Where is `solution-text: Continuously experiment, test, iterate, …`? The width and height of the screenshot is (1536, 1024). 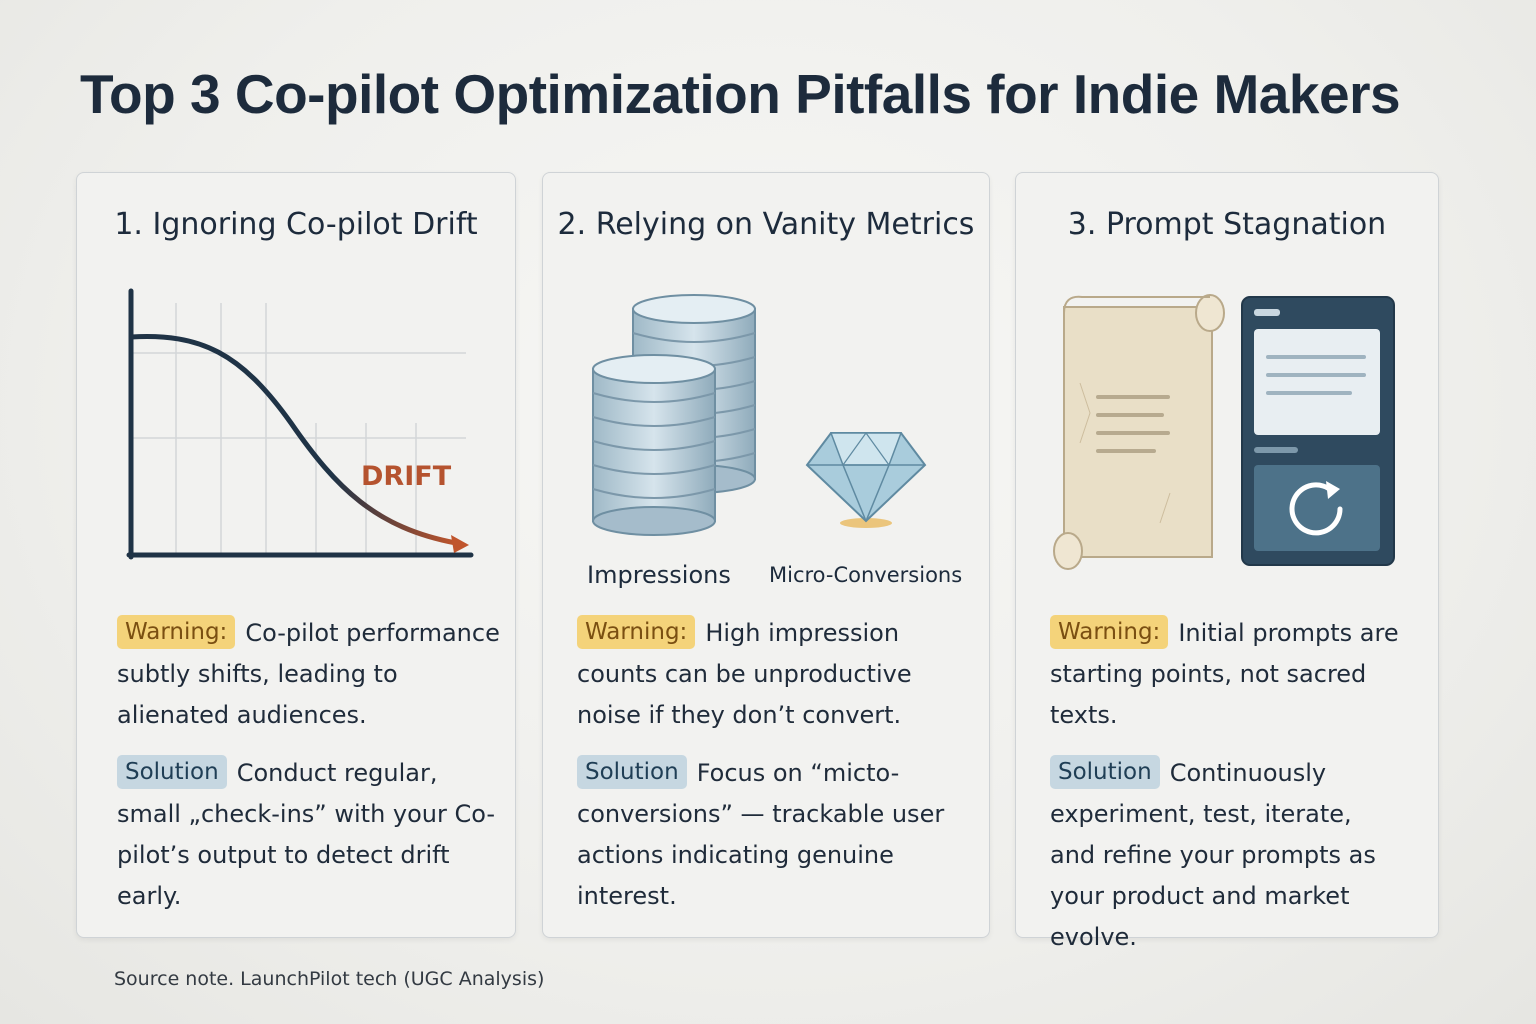 solution-text: Continuously experiment, test, iterate, … is located at coordinates (1213, 855).